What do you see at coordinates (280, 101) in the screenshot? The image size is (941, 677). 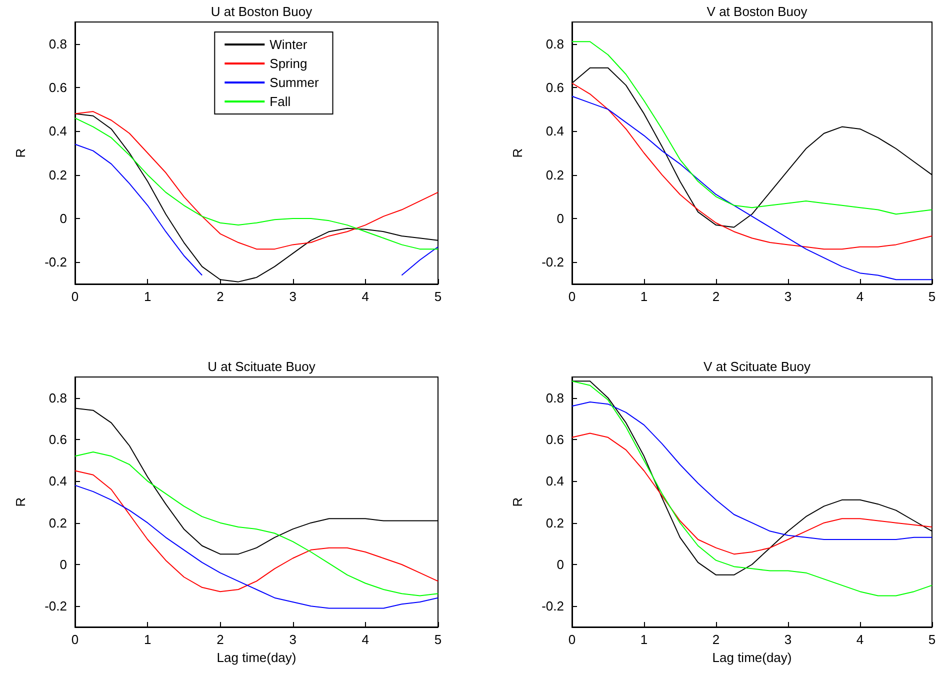 I see `legend-label: Fall` at bounding box center [280, 101].